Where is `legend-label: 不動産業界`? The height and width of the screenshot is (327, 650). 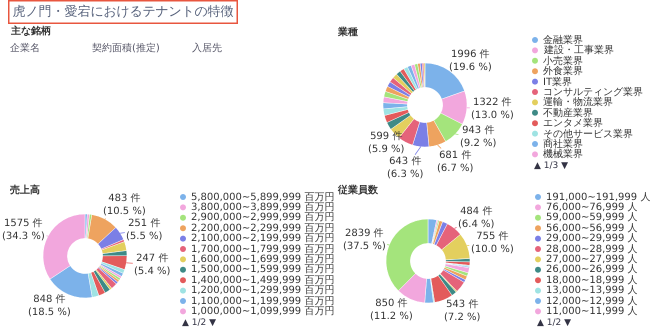
legend-label: 不動産業界 is located at coordinates (568, 113).